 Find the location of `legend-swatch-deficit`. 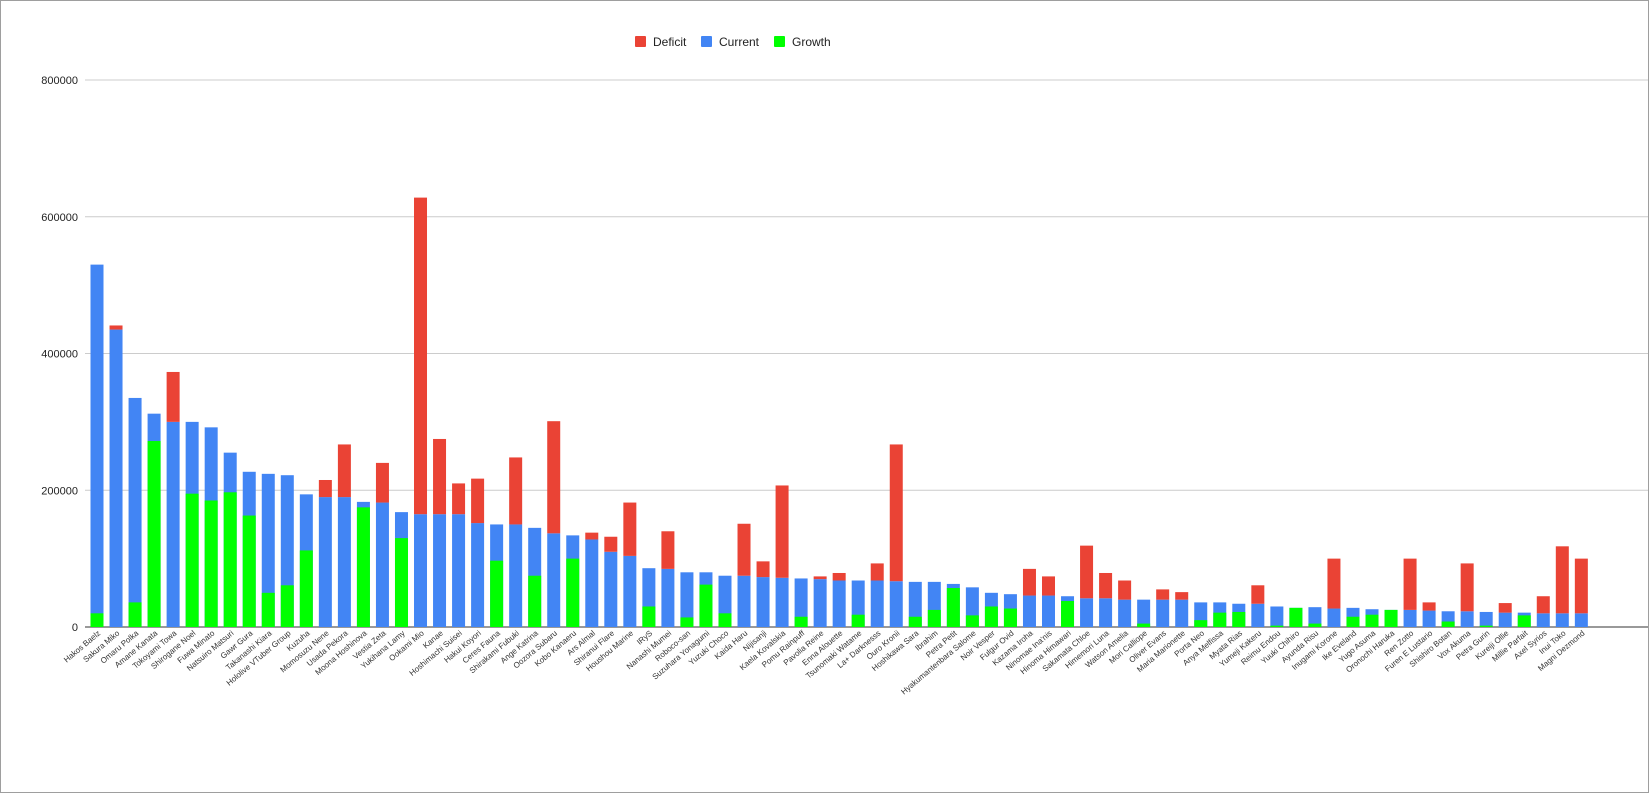

legend-swatch-deficit is located at coordinates (640, 41).